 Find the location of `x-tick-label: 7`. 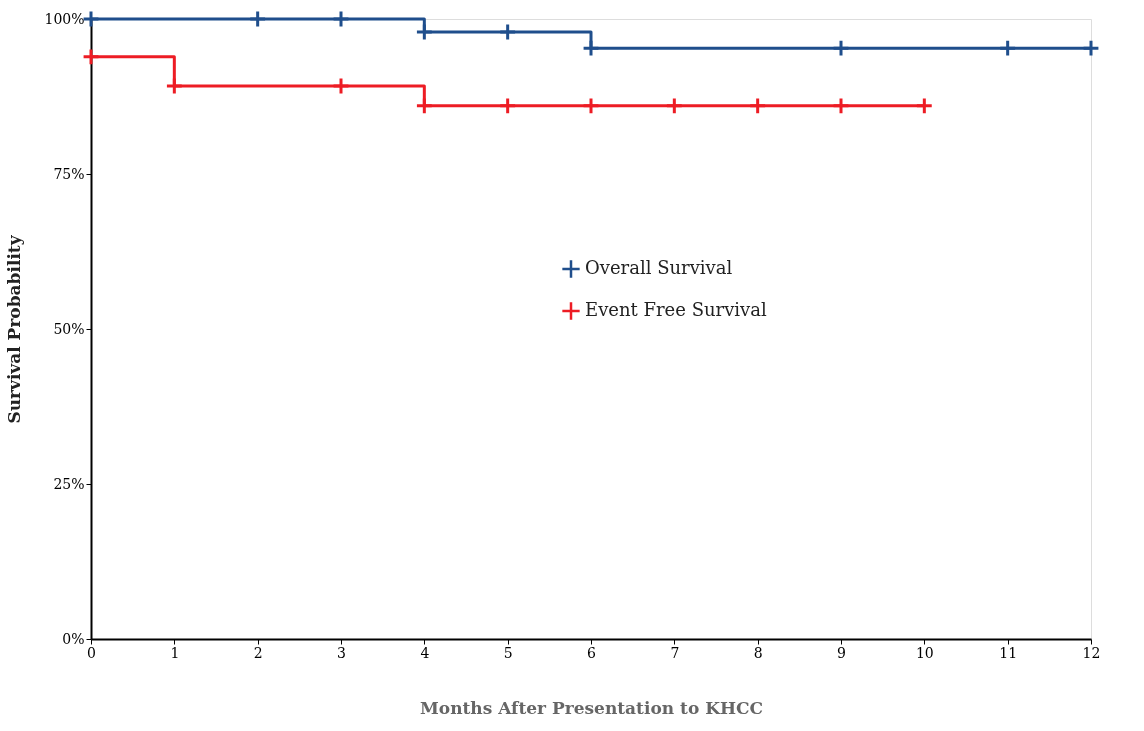

x-tick-label: 7 is located at coordinates (675, 652).